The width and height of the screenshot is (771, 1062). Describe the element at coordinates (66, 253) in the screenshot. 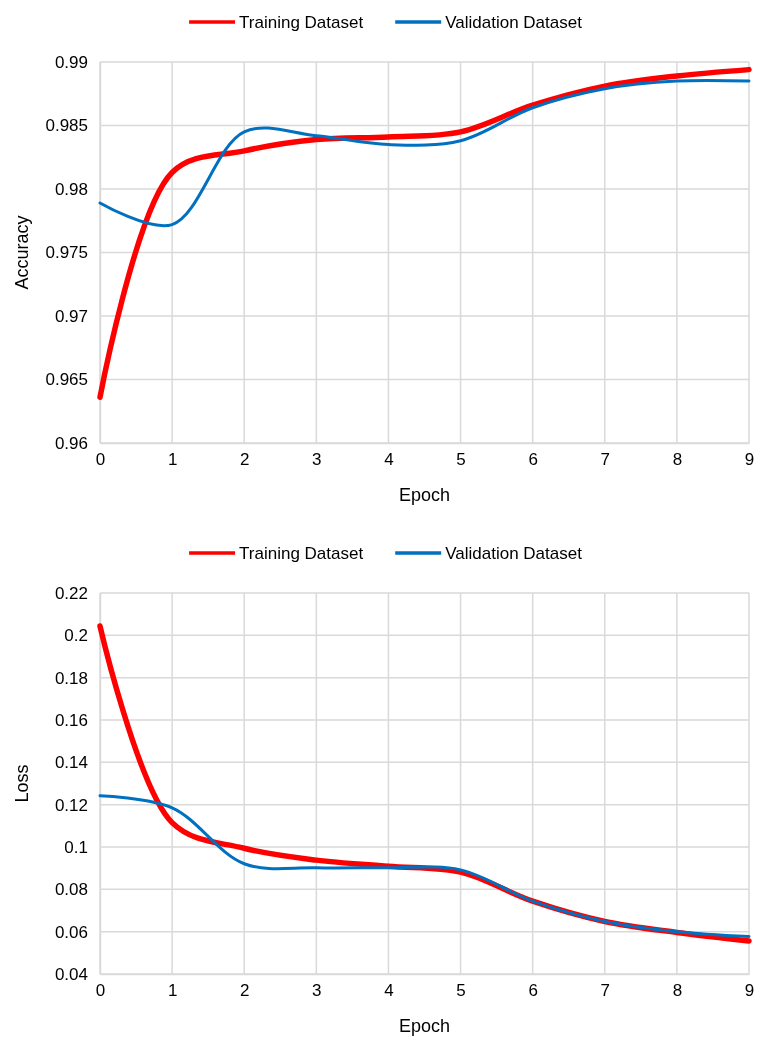

I see `y-tick-label: 0.975` at that location.